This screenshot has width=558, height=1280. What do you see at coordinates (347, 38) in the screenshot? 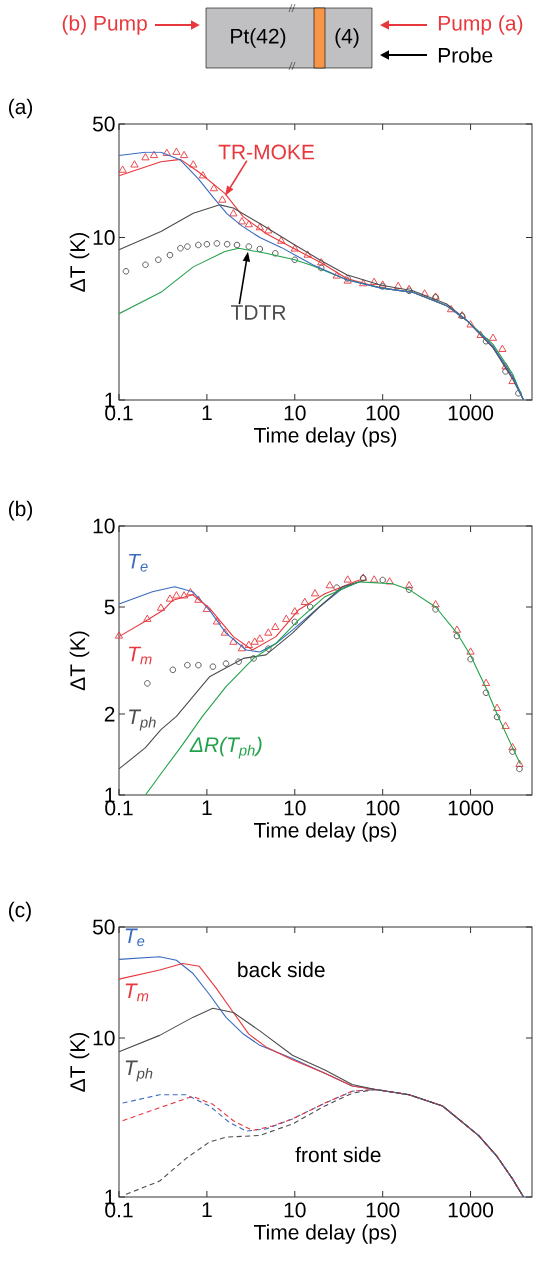
I see `text: (4)` at bounding box center [347, 38].